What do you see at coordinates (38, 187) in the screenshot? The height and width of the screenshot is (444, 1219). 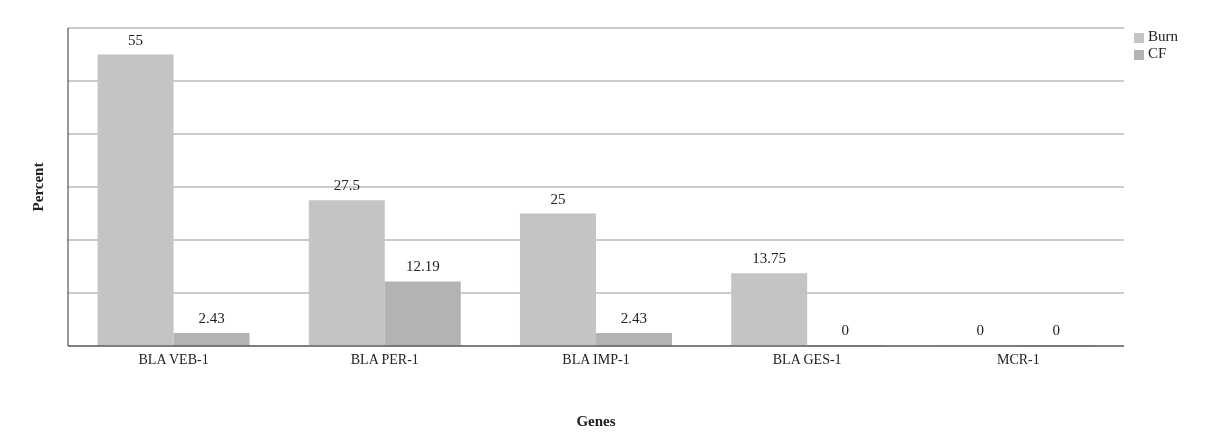 I see `y-axis-title: Percent` at bounding box center [38, 187].